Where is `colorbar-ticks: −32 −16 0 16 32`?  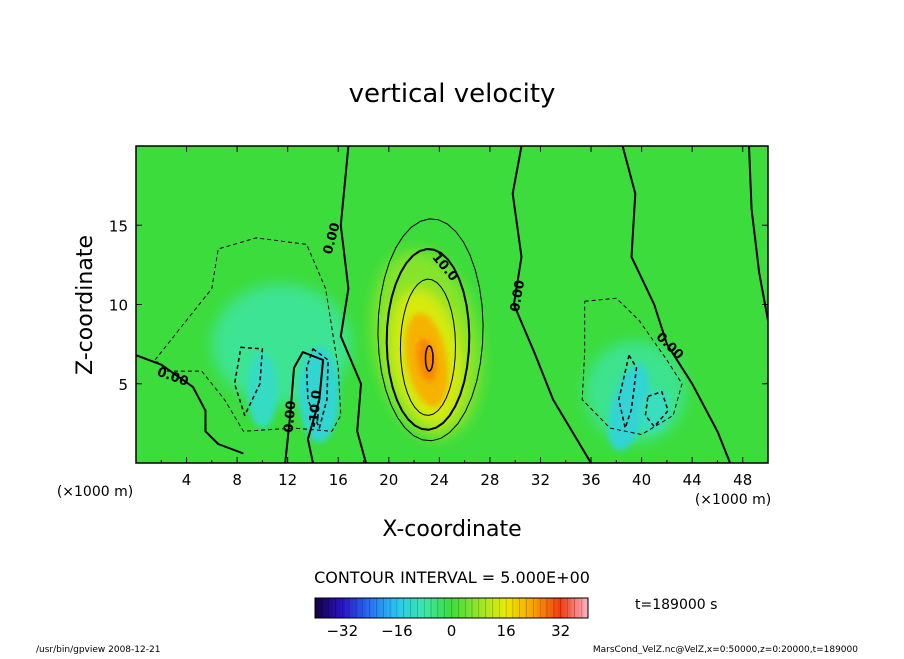 colorbar-ticks: −32 −16 0 16 32 is located at coordinates (448, 631).